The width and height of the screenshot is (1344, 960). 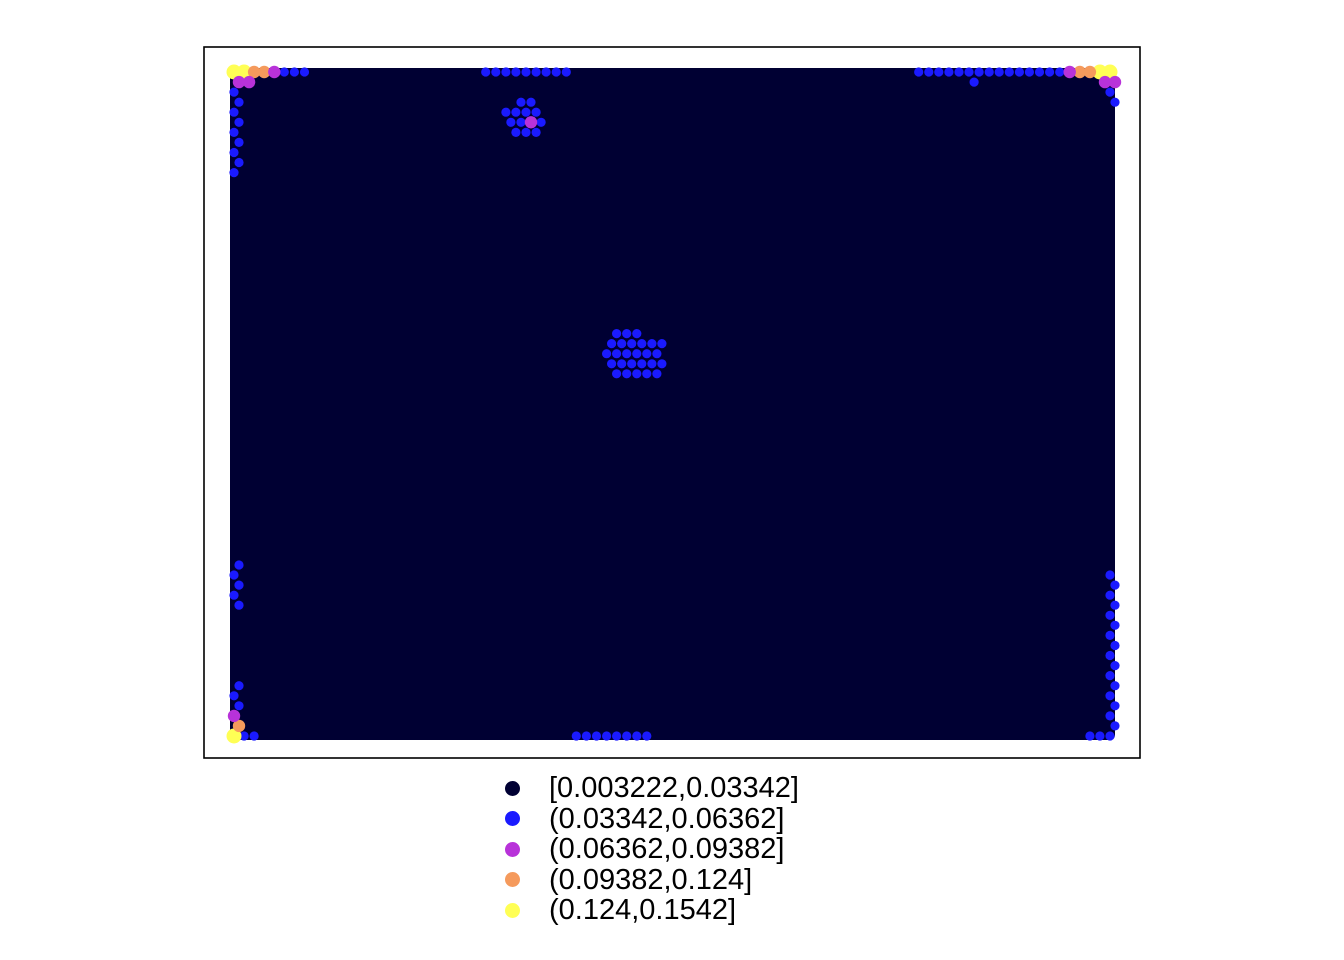 I want to click on legend-label: (0.03342,0.06362], so click(x=667, y=818).